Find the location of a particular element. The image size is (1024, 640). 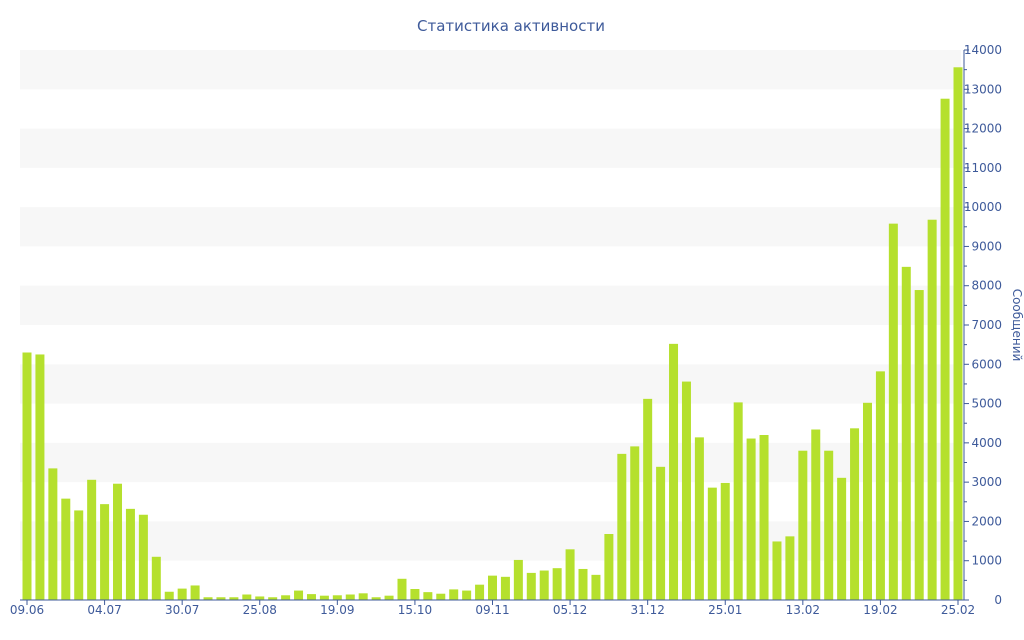

y-tick-label: 10000 is located at coordinates (983, 207).